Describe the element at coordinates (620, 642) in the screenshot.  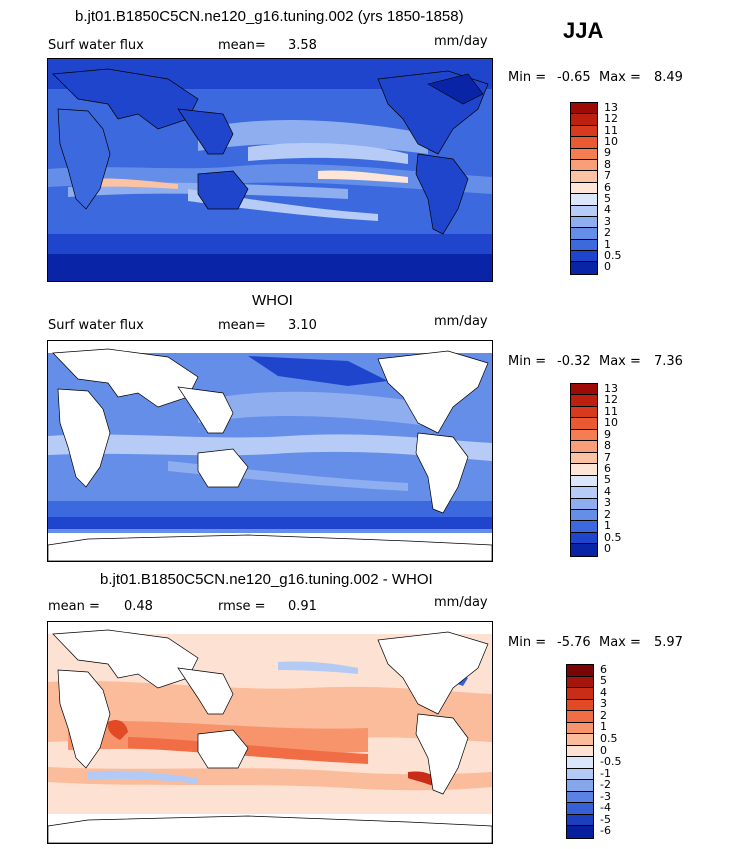
I see `panel3-max-label: Max =` at that location.